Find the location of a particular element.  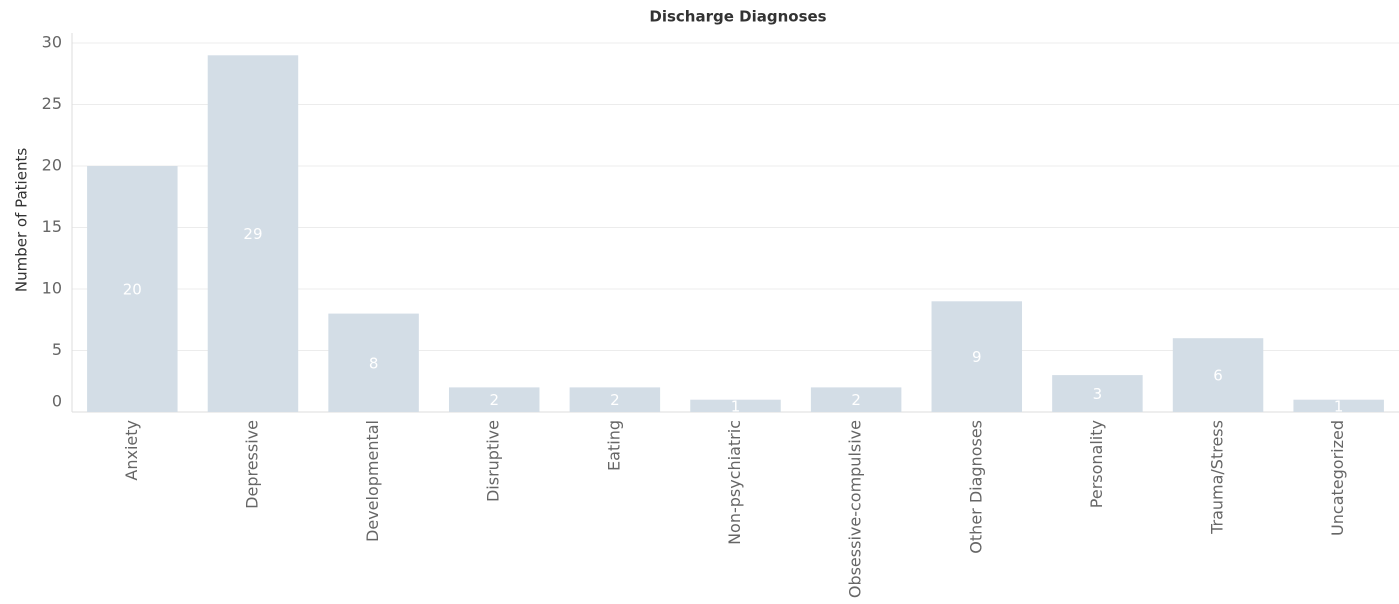

x-tick-label: Obsessive-compulsive is located at coordinates (855, 509).